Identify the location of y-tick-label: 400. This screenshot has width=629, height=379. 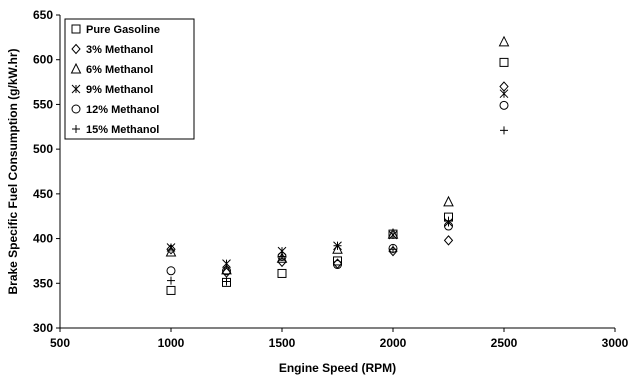
(43, 239).